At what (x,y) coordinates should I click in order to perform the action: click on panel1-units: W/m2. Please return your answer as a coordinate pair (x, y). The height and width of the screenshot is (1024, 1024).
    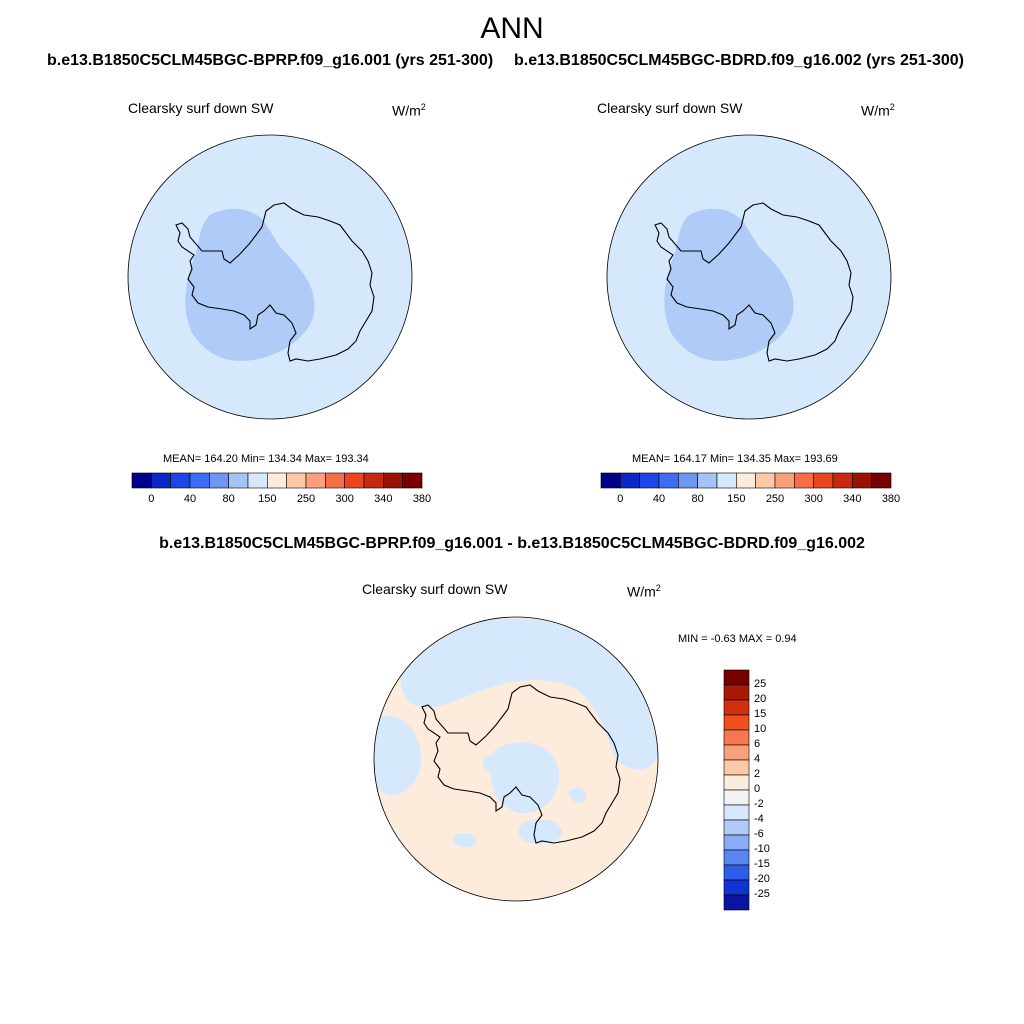
    Looking at the image, I should click on (409, 110).